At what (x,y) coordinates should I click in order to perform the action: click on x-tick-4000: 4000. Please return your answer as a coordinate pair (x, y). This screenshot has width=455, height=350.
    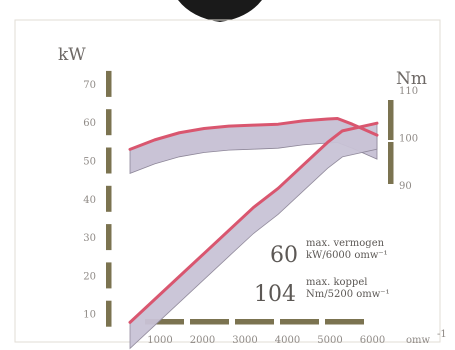
    Looking at the image, I should click on (287, 340).